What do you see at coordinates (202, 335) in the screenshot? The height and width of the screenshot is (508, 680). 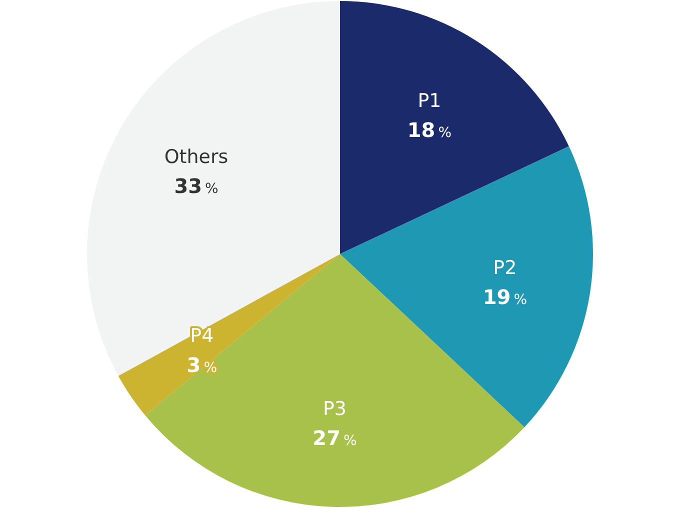 I see `slice-label: P4` at bounding box center [202, 335].